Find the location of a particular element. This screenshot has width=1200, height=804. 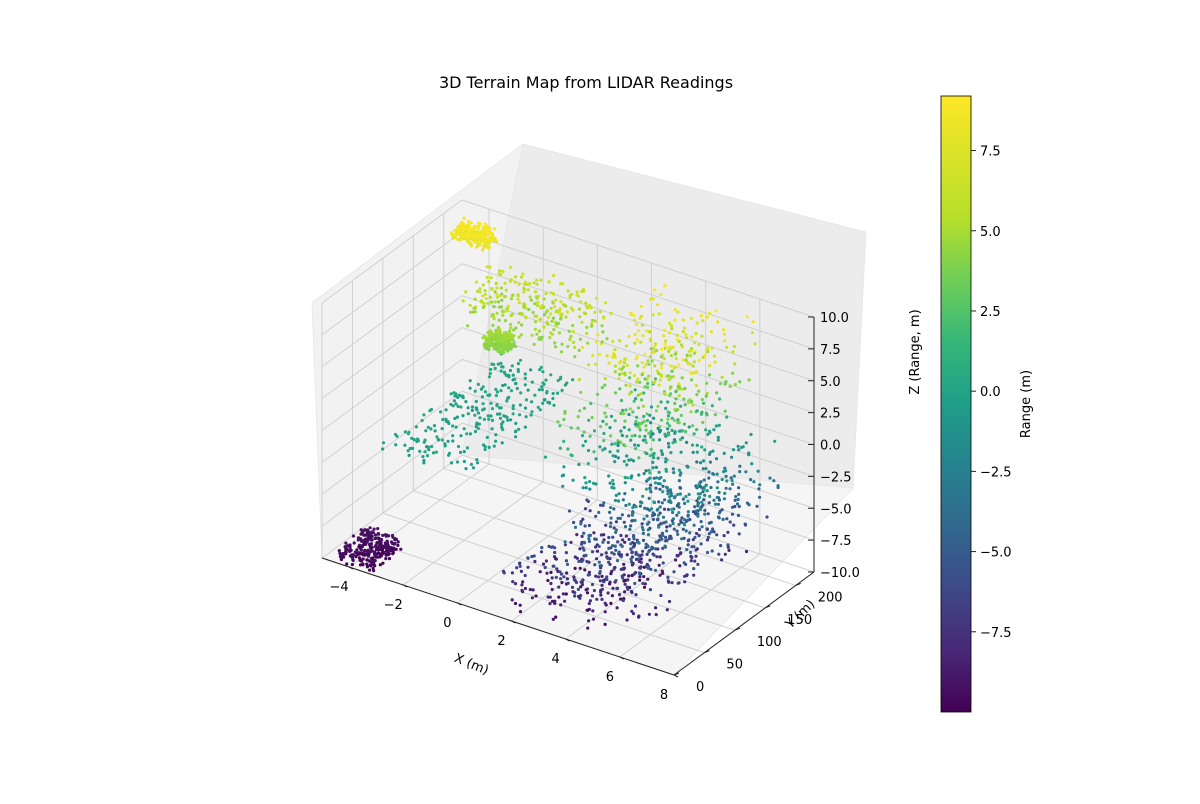

y-tick-label: 100 is located at coordinates (769, 642).